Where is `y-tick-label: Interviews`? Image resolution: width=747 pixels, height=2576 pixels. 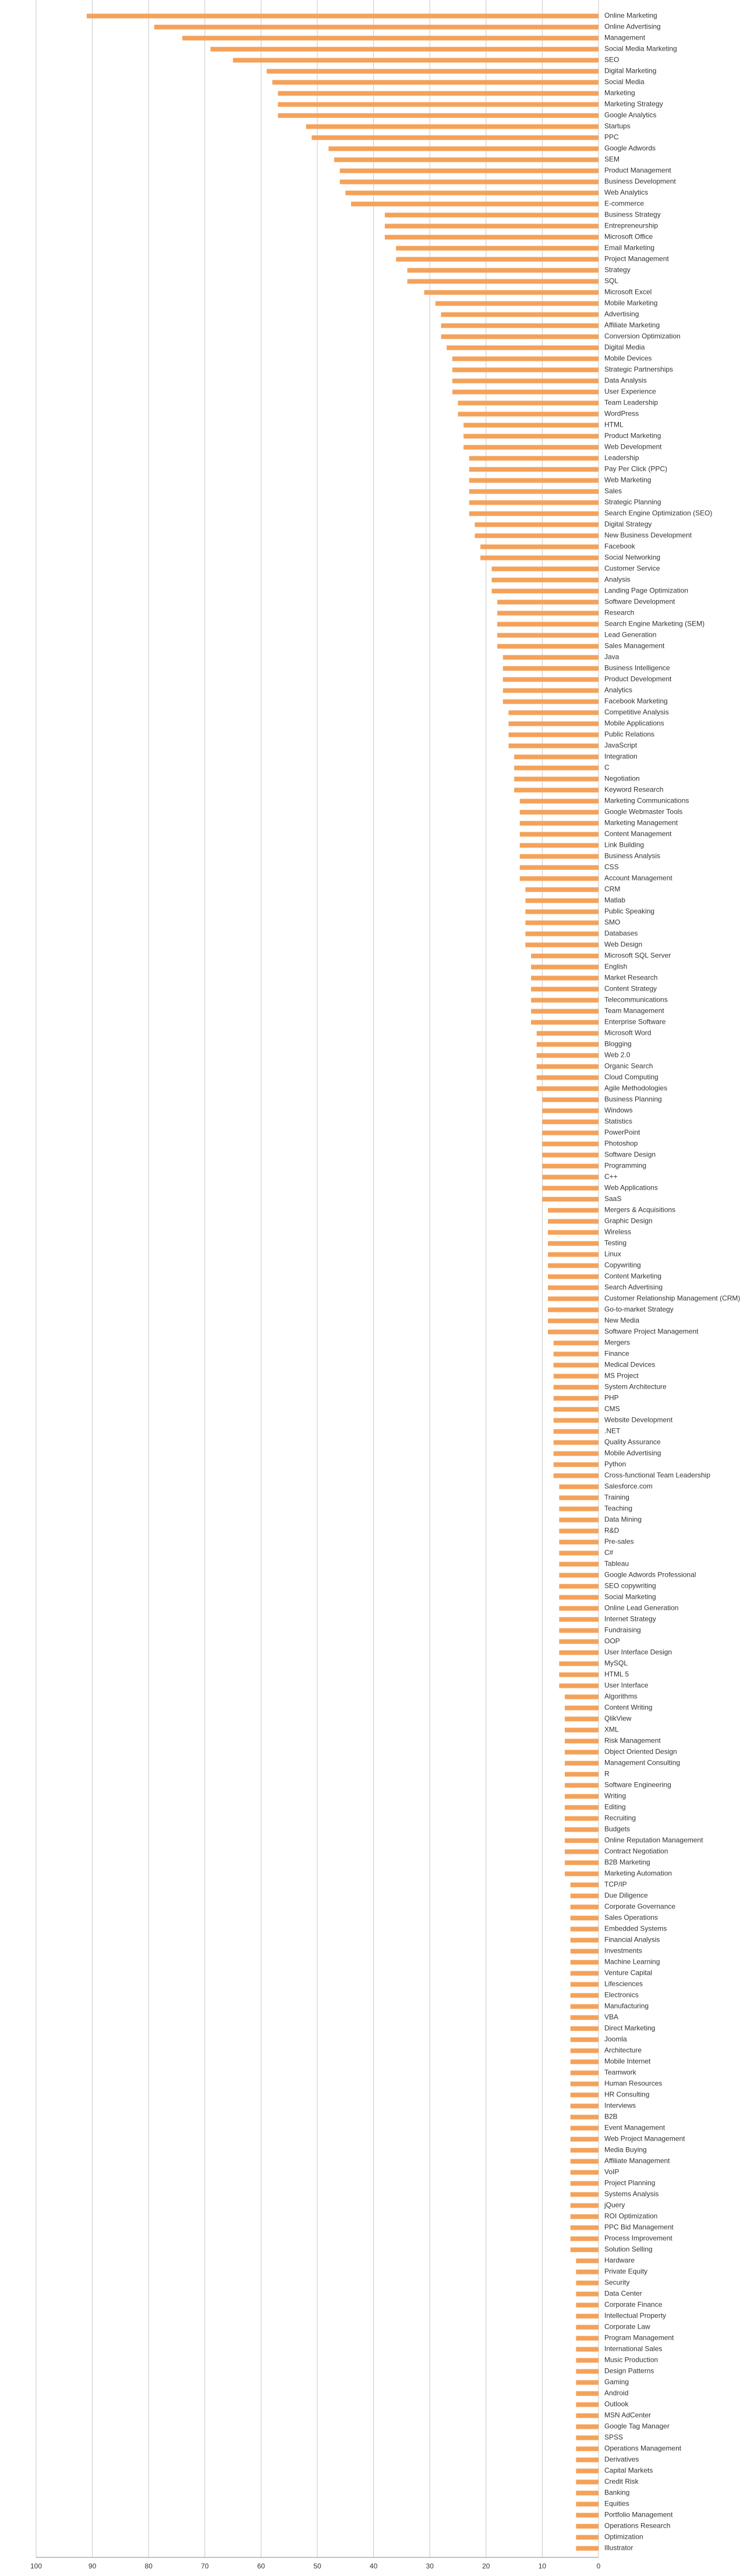
y-tick-label: Interviews is located at coordinates (620, 2106).